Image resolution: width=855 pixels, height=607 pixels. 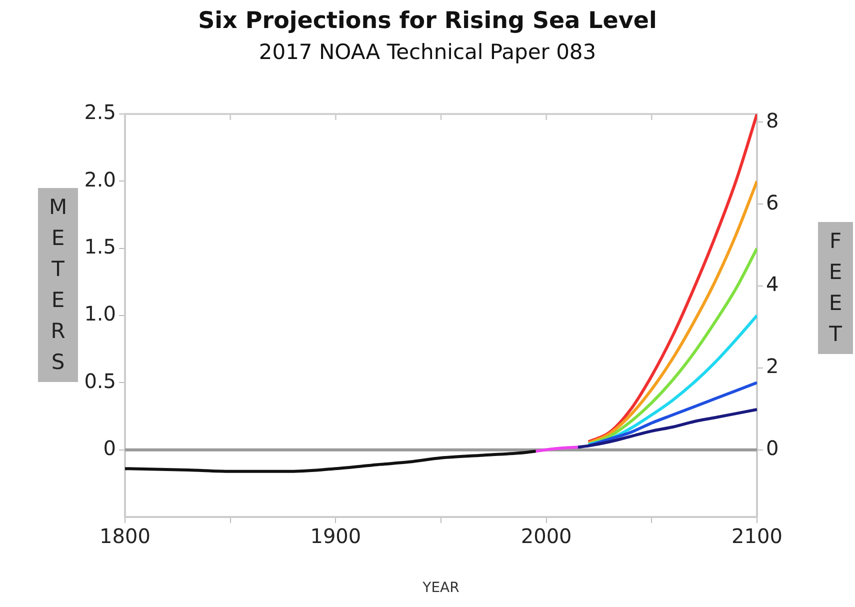 What do you see at coordinates (757, 536) in the screenshot?
I see `x-tick-label: 2100` at bounding box center [757, 536].